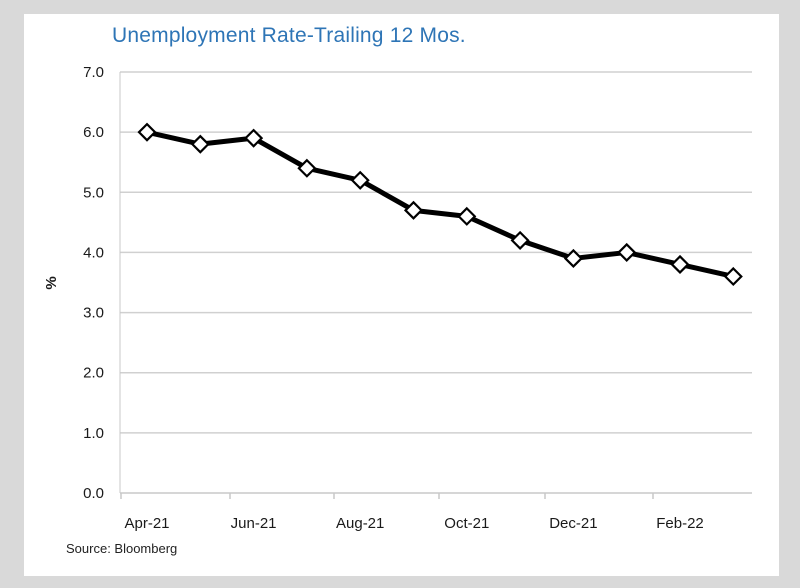 The image size is (800, 588). What do you see at coordinates (680, 523) in the screenshot?
I see `x-tick-label: Feb-22` at bounding box center [680, 523].